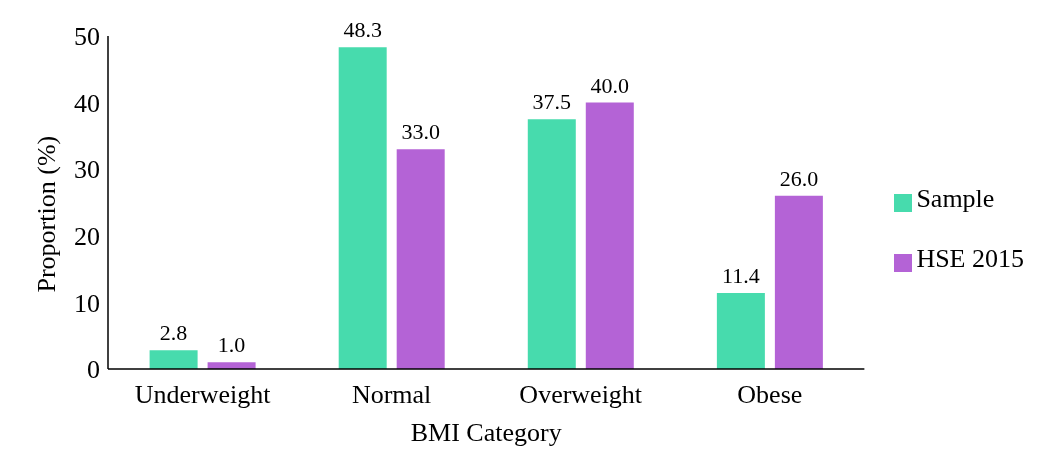 This screenshot has width=1052, height=457. I want to click on data-label: 48.3, so click(362, 30).